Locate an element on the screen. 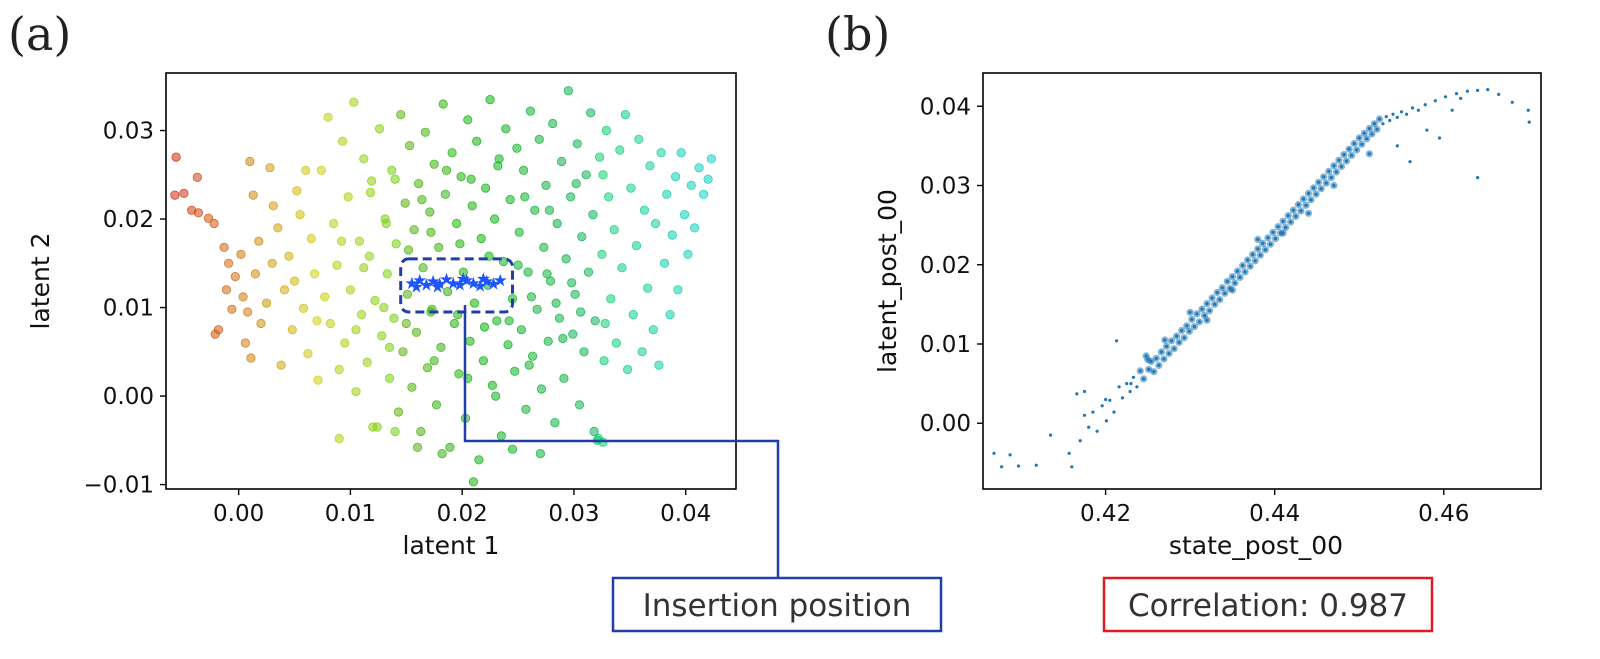 This screenshot has width=1600, height=659. insertion-points: ★★★★★★★★★★★★★★★ ★ ★★ is located at coordinates (456, 283).